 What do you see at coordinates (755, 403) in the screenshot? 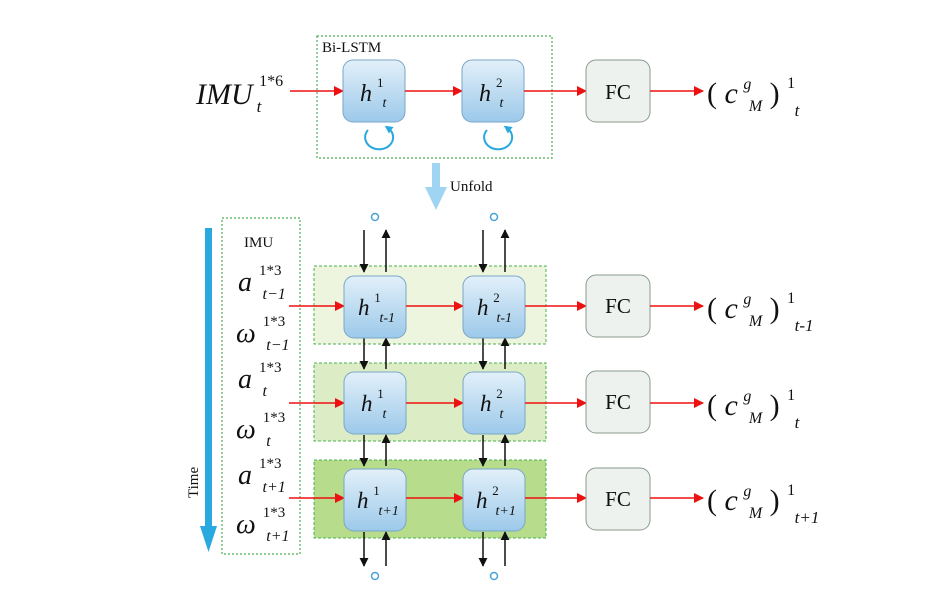
I see `row2-output: ( c g M ) 1 t` at bounding box center [755, 403].